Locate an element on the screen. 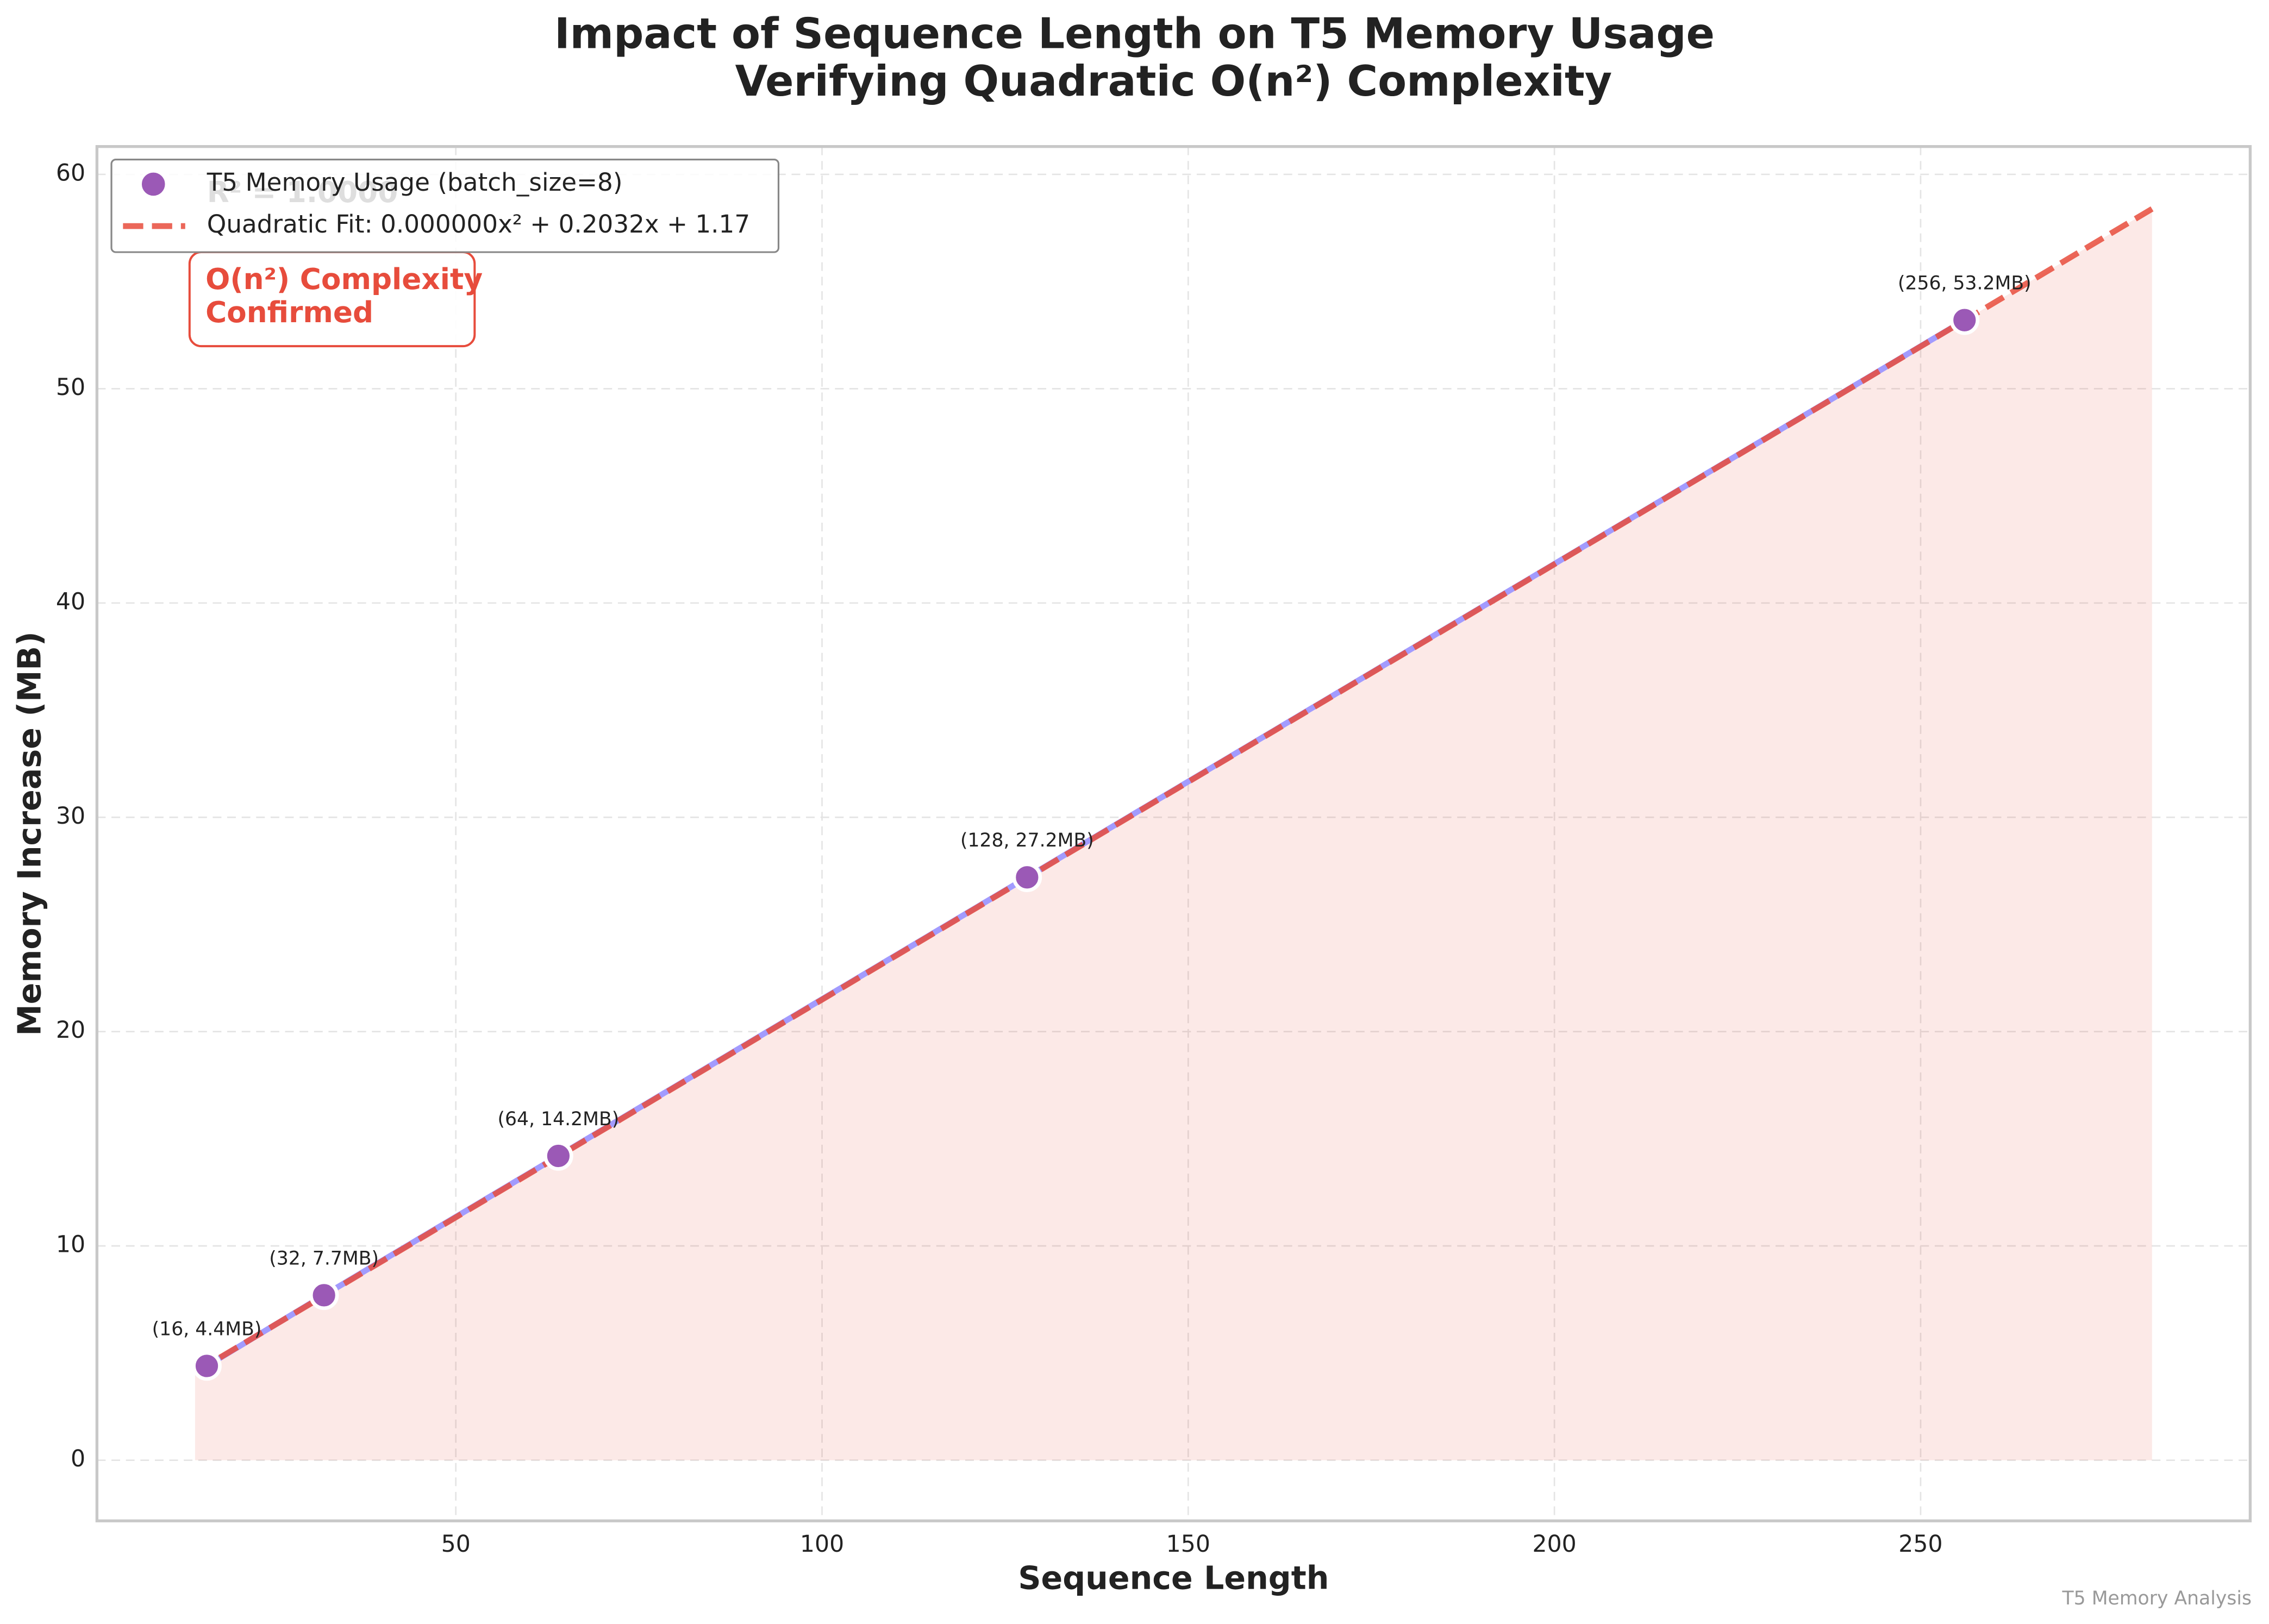  x-tick-label: 200 is located at coordinates (1554, 1544).